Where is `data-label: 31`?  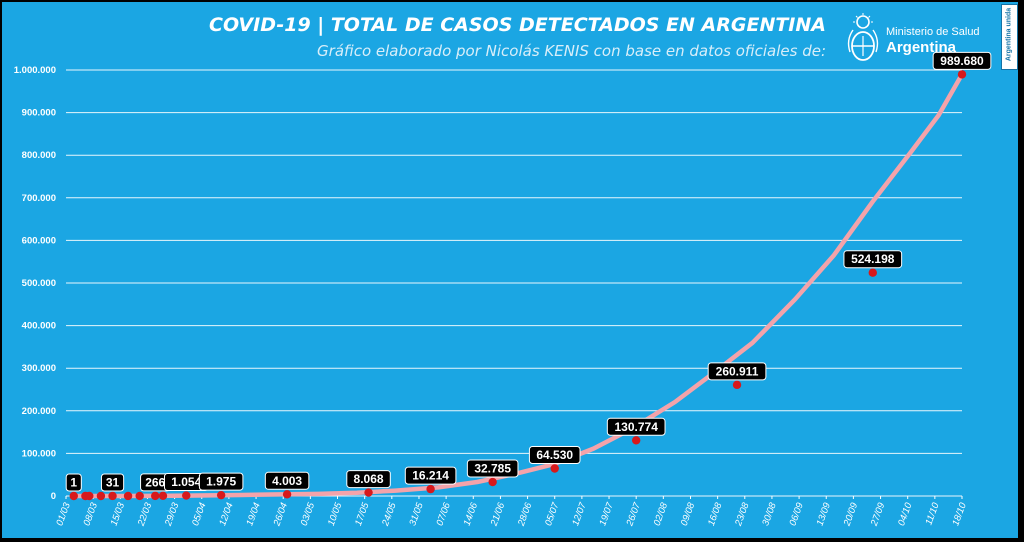
data-label: 31 is located at coordinates (112, 482).